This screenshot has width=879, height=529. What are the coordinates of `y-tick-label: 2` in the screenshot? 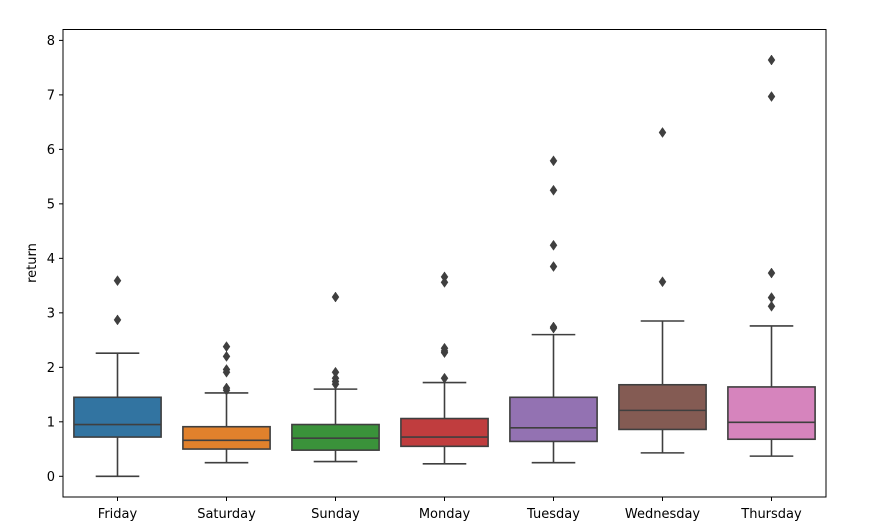 It's located at (51, 368).